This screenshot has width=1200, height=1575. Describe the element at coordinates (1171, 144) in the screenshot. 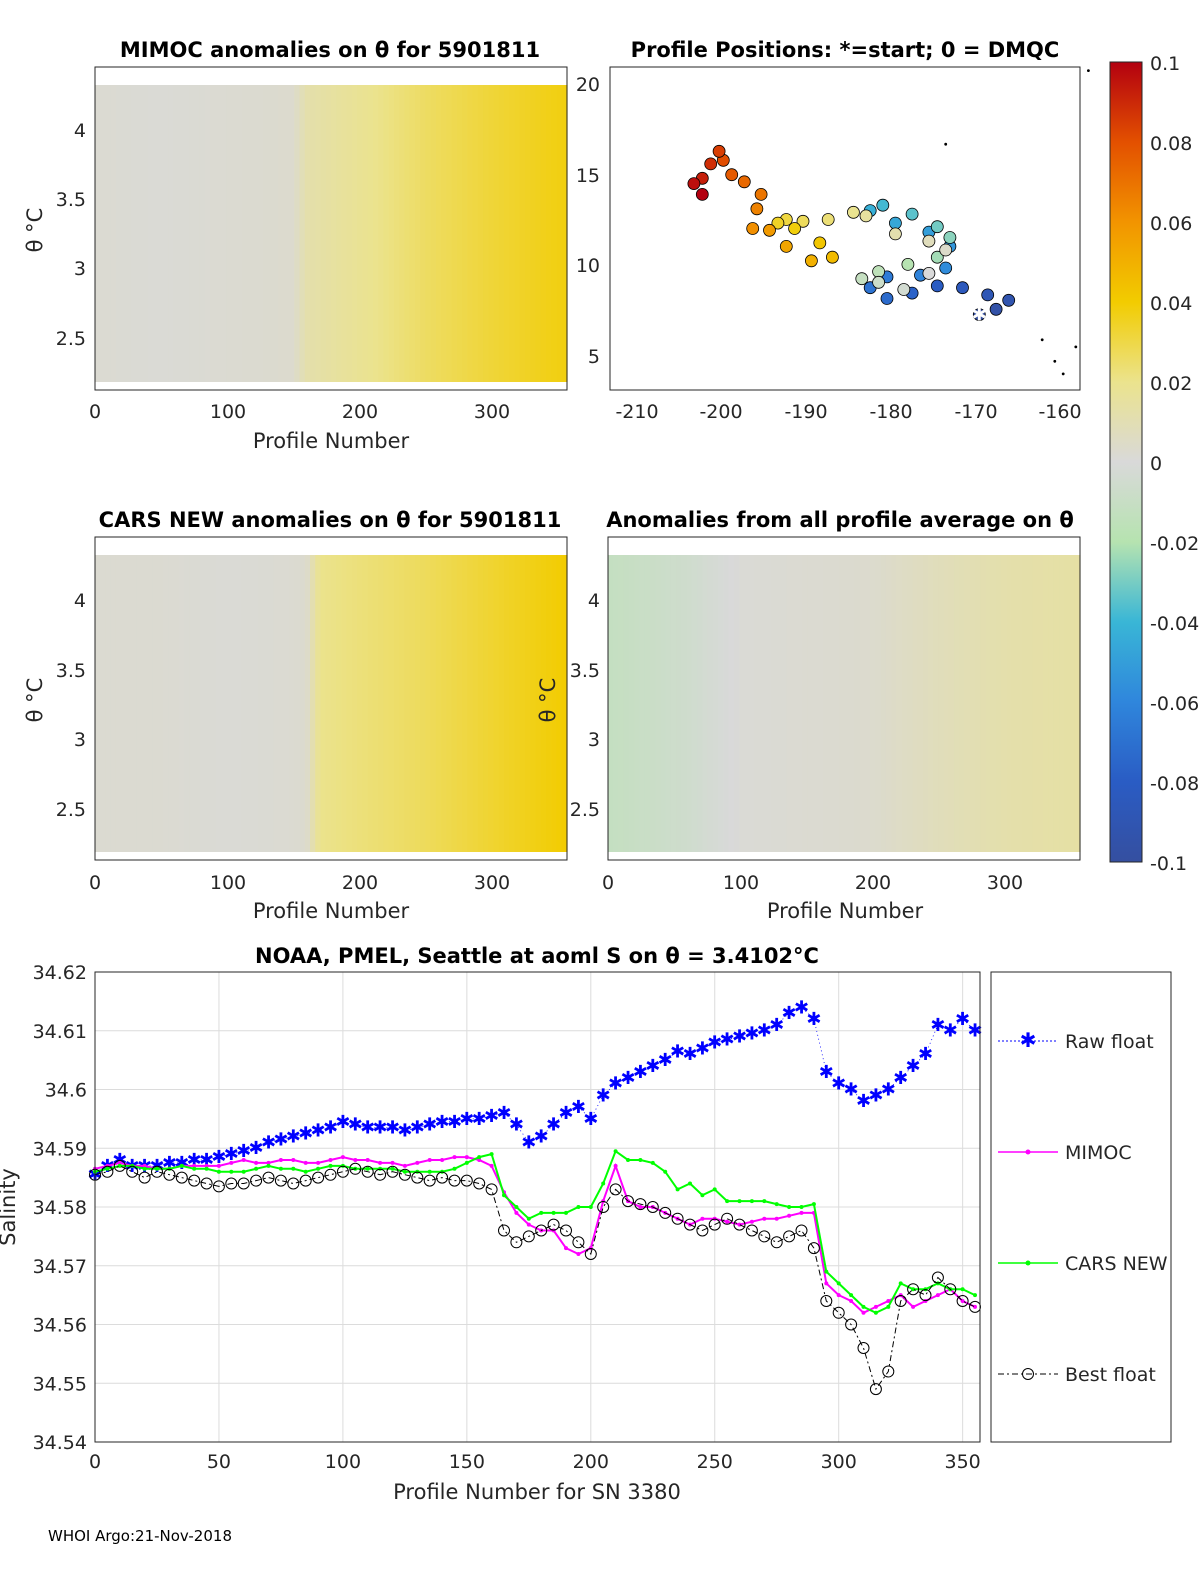

I see `colorbar-tick: 0.08` at that location.